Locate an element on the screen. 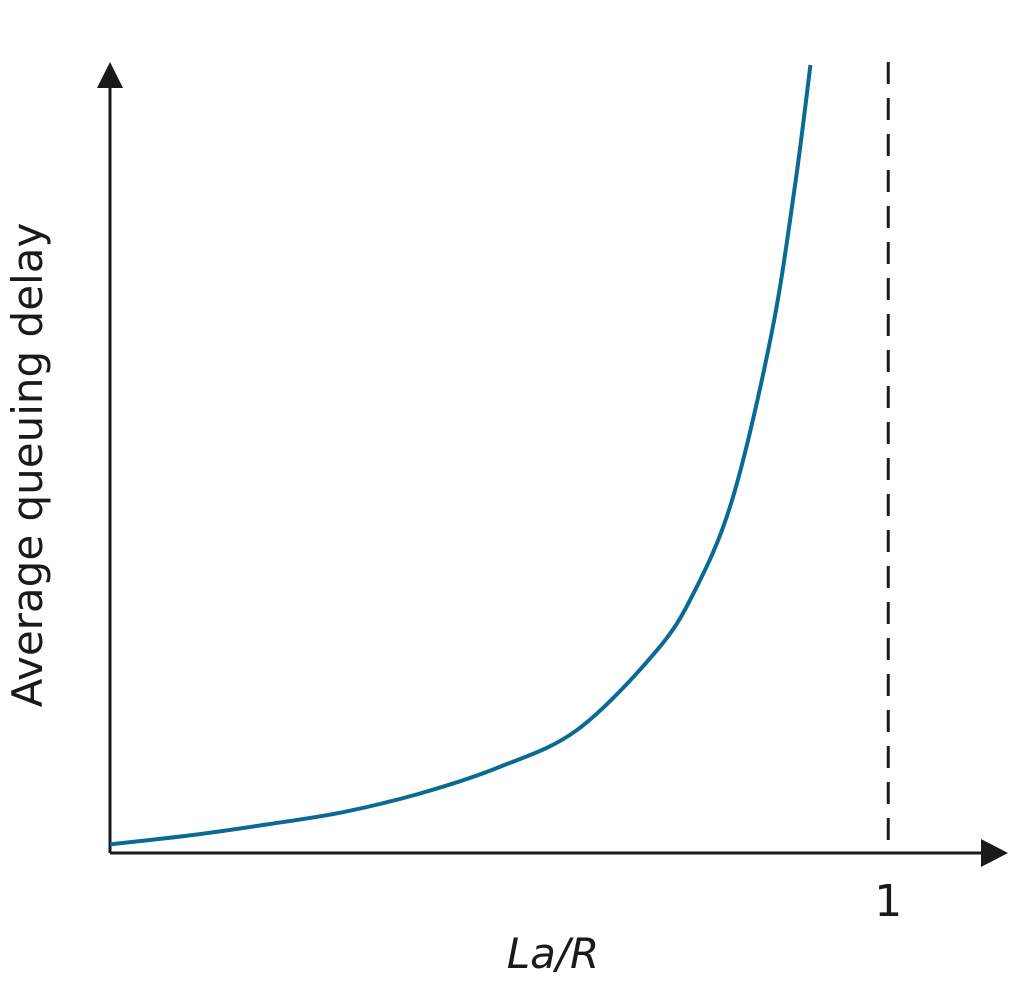 The width and height of the screenshot is (1010, 1000). y-axis-label: Average queuing delay is located at coordinates (27, 465).